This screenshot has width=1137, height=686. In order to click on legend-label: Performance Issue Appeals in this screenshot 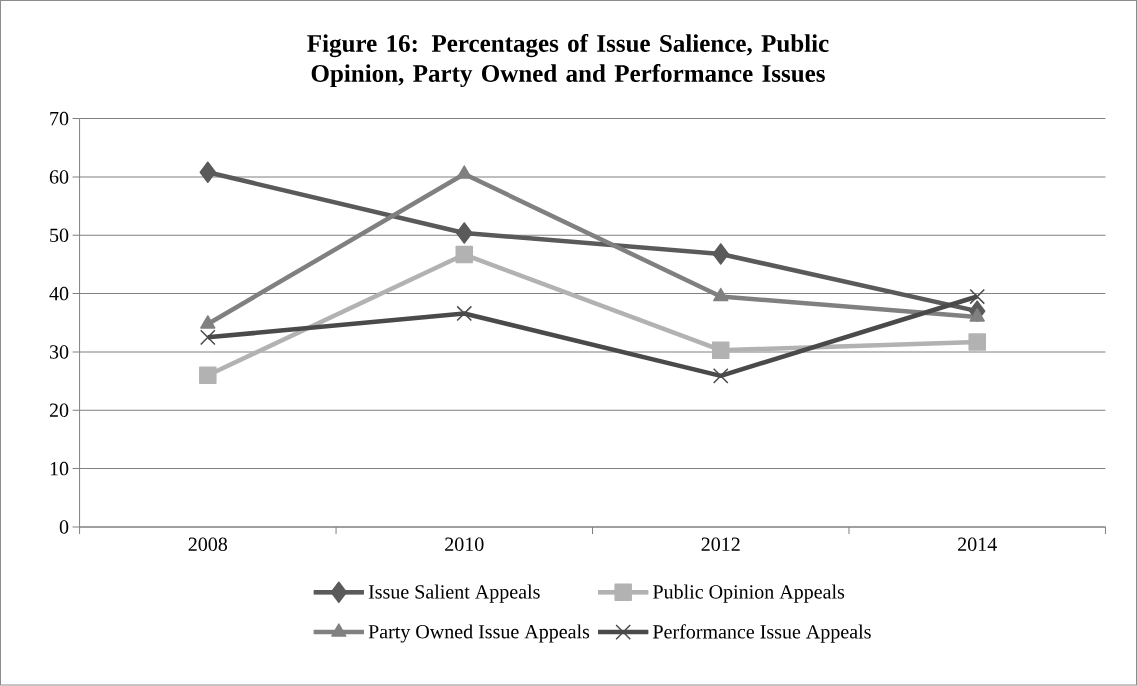, I will do `click(762, 633)`.